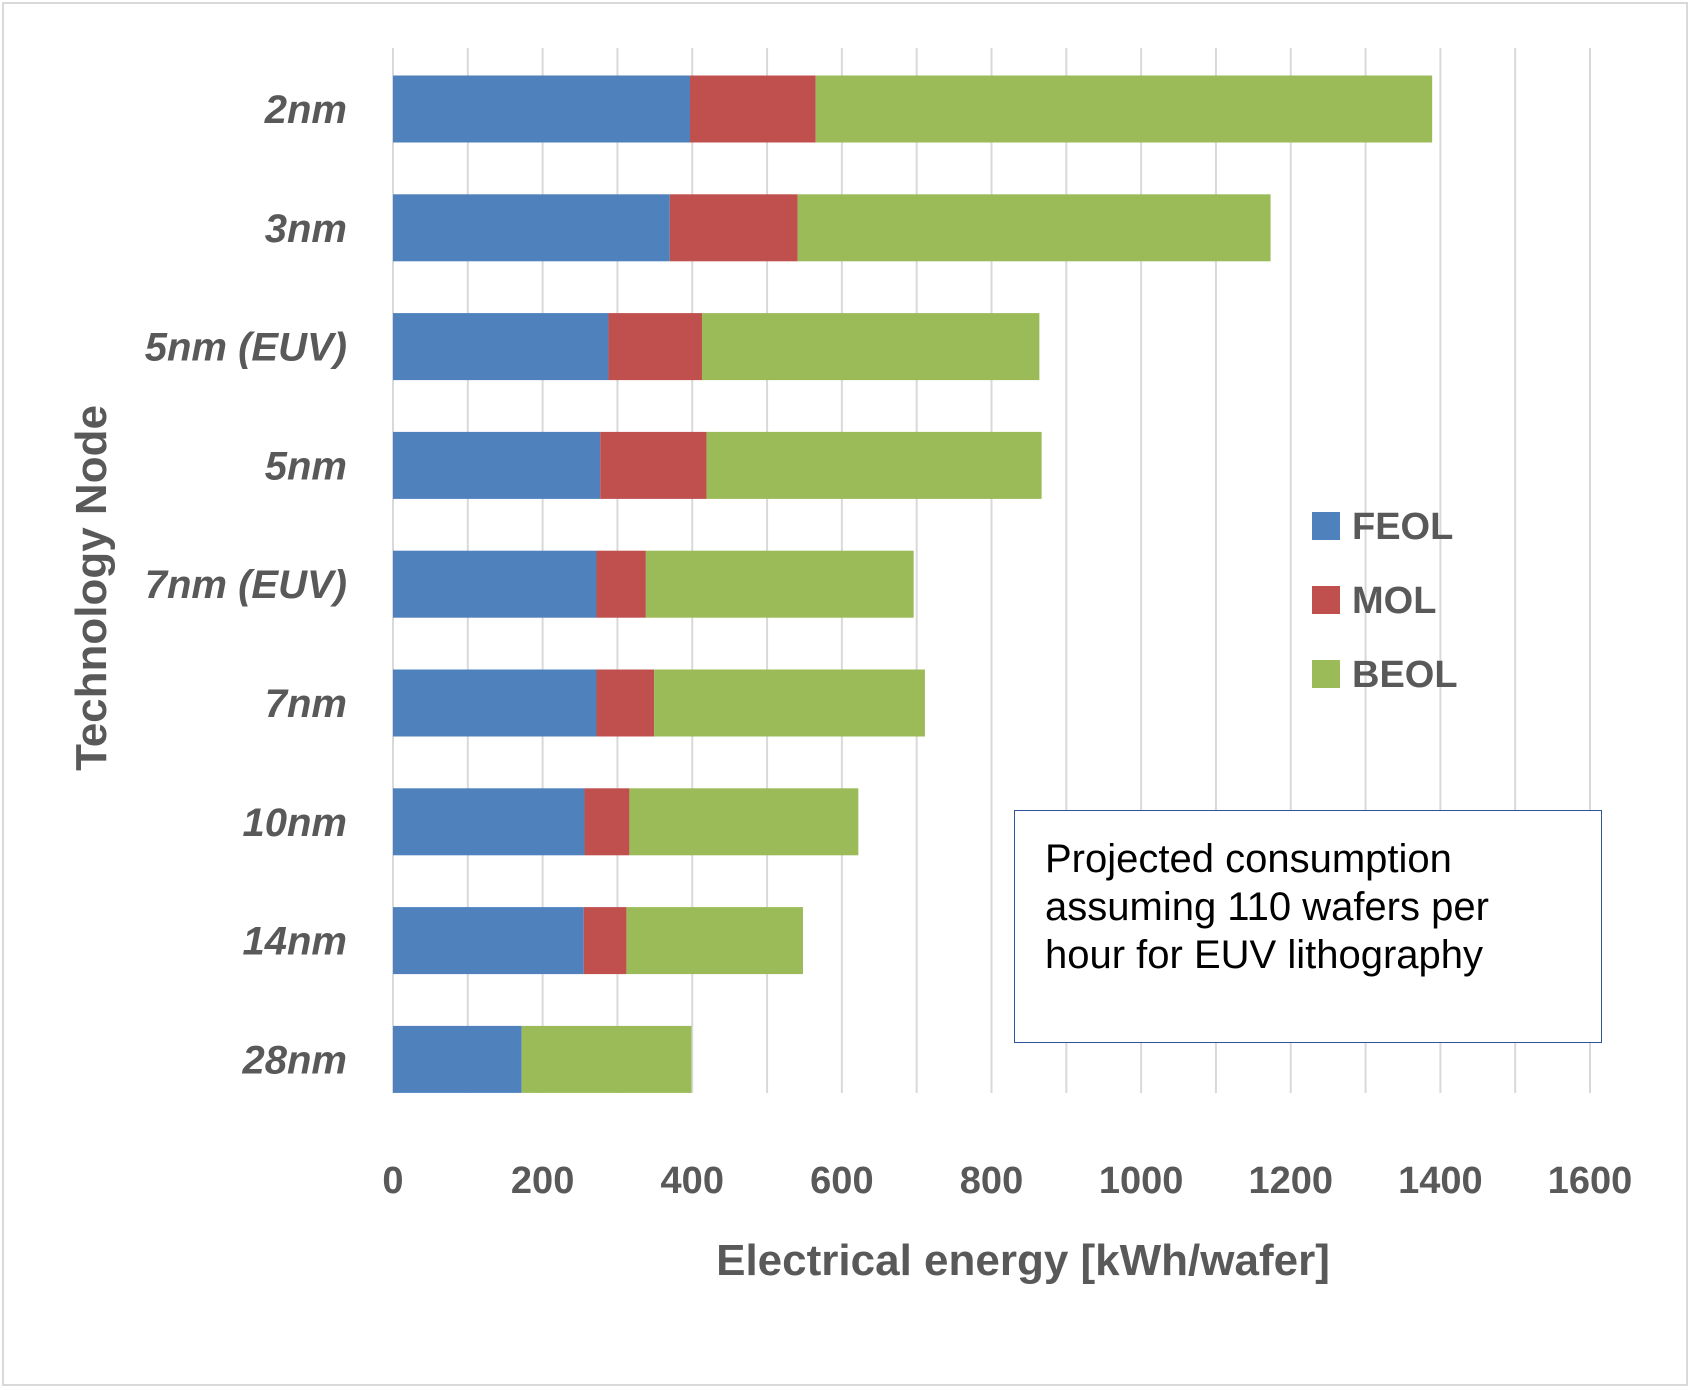 The height and width of the screenshot is (1390, 1692). What do you see at coordinates (306, 229) in the screenshot?
I see `y-tick-label: 3nm` at bounding box center [306, 229].